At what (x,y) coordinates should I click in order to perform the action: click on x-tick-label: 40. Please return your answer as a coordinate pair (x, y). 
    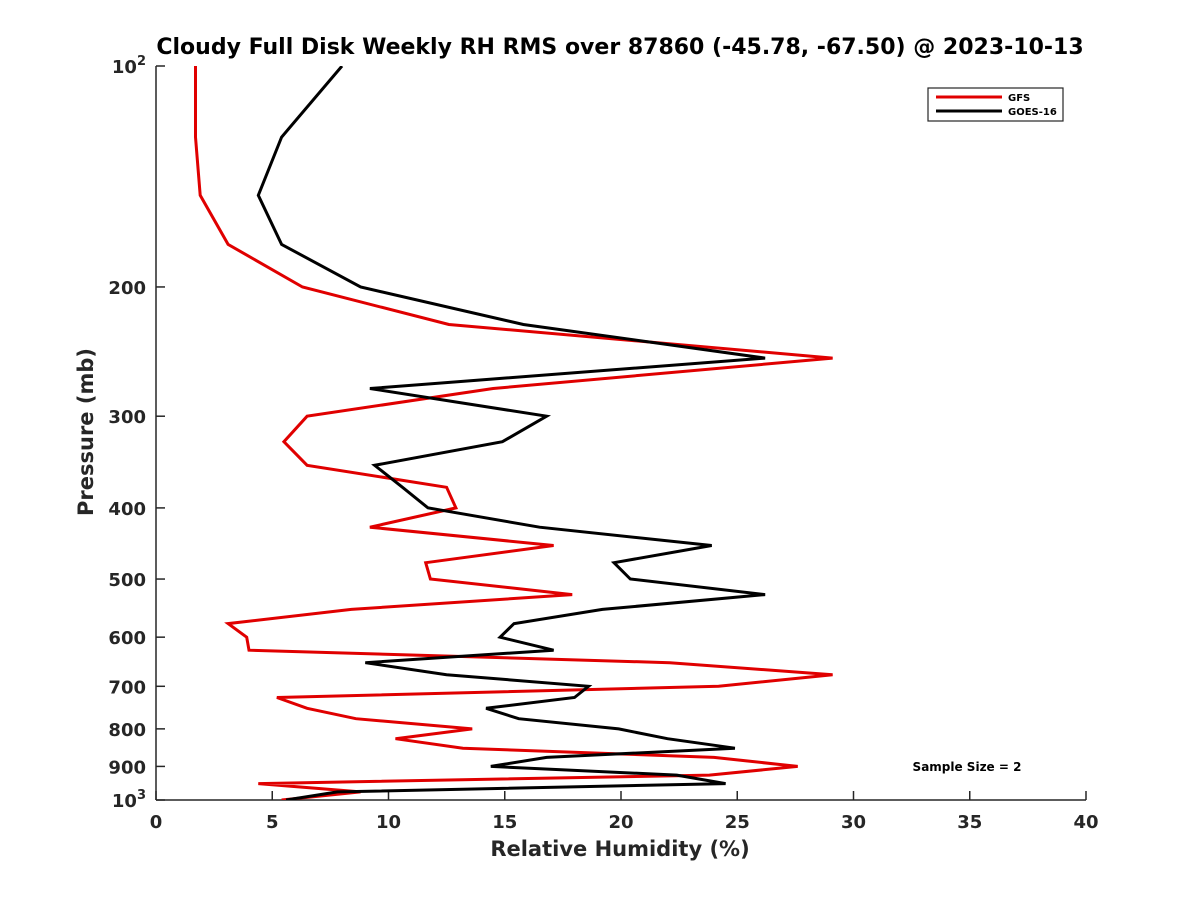
    Looking at the image, I should click on (1085, 822).